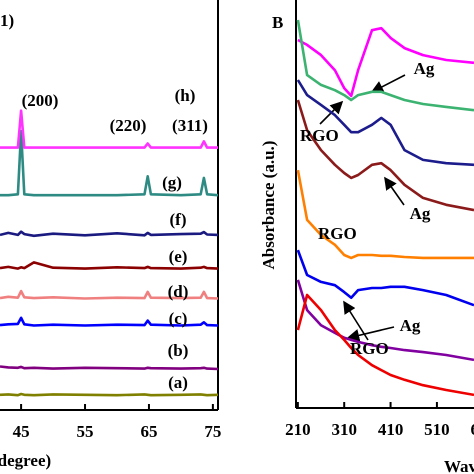  Describe the element at coordinates (25, 460) in the screenshot. I see `x-axis-label: (degree)` at that location.